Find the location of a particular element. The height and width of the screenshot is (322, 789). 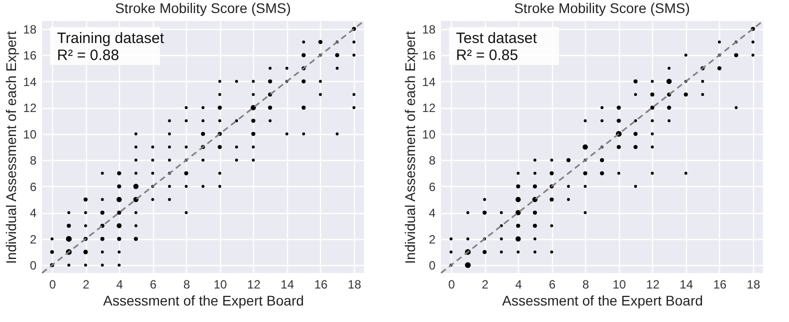

annotation: R² = 0.85 is located at coordinates (487, 55).